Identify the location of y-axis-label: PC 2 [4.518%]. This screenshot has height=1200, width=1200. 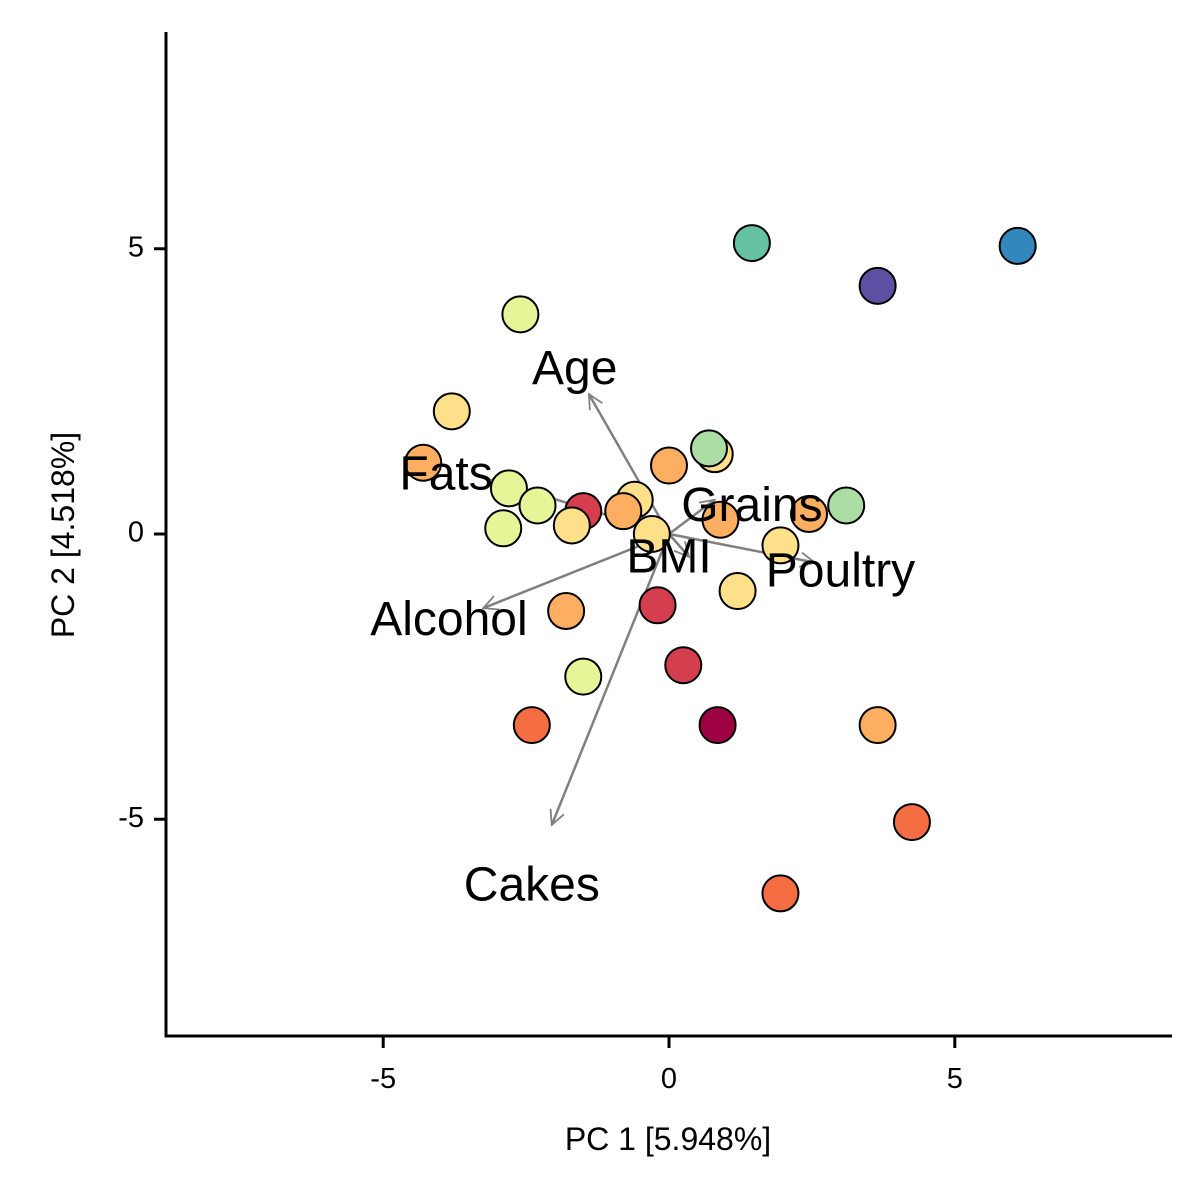
(63, 535).